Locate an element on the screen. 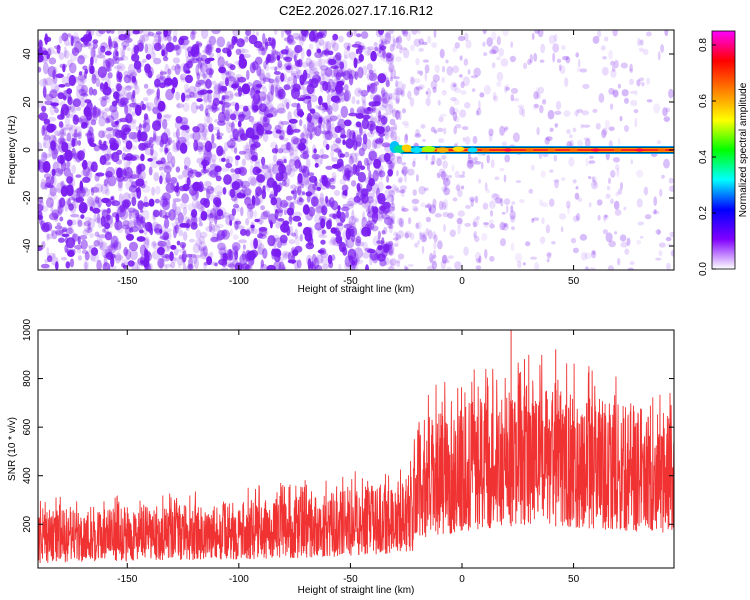  snr-x-tick-label: -150 is located at coordinates (127, 579).